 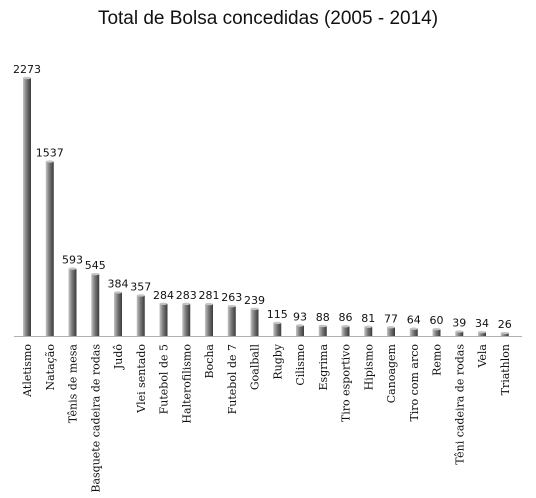 I want to click on category-label-17: Tiro com arco, so click(x=414, y=383).